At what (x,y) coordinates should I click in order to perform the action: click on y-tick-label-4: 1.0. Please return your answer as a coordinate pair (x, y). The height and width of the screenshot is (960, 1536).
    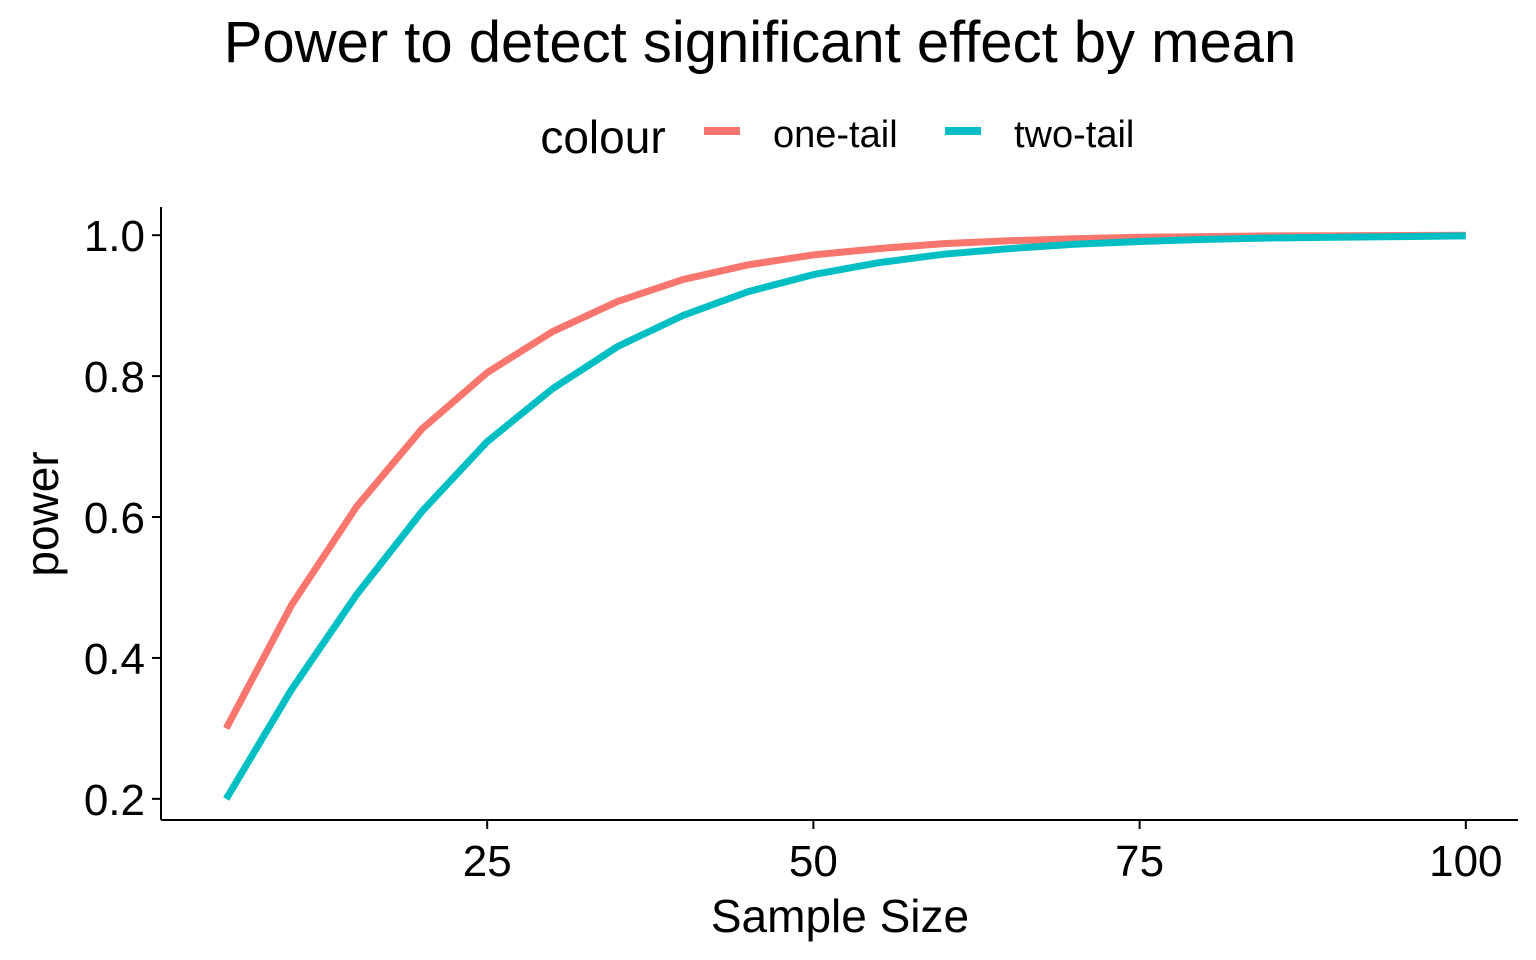
    Looking at the image, I should click on (114, 236).